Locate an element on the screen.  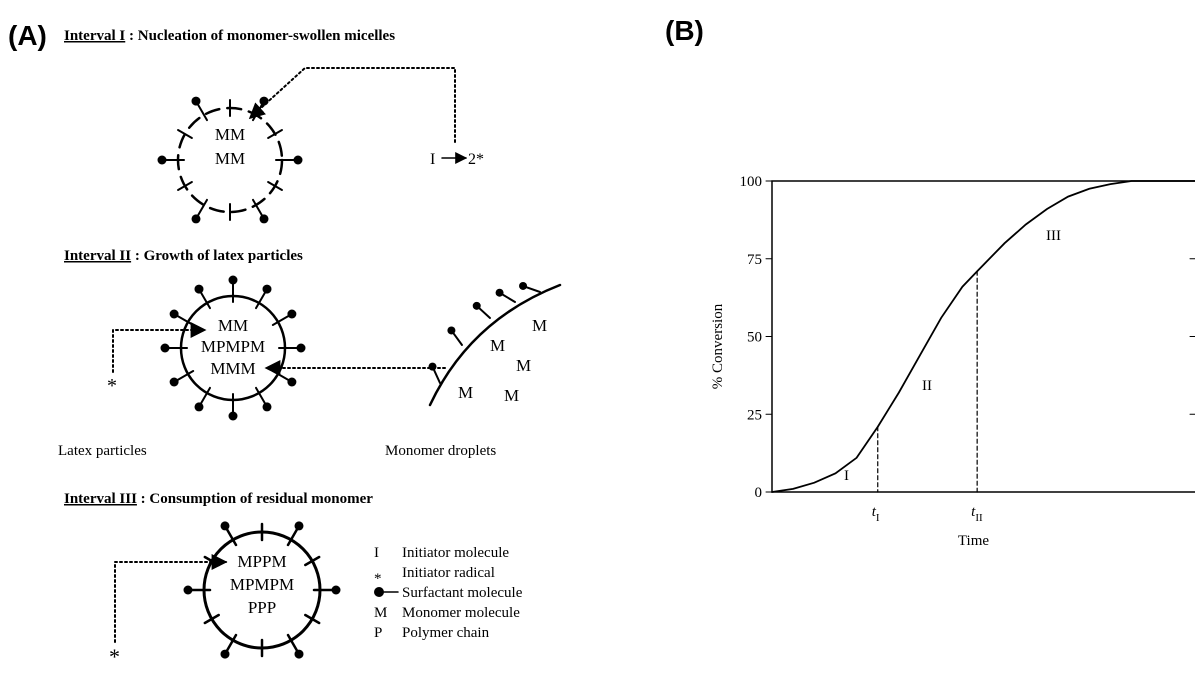
caption: Monomer droplets is located at coordinates (440, 451).